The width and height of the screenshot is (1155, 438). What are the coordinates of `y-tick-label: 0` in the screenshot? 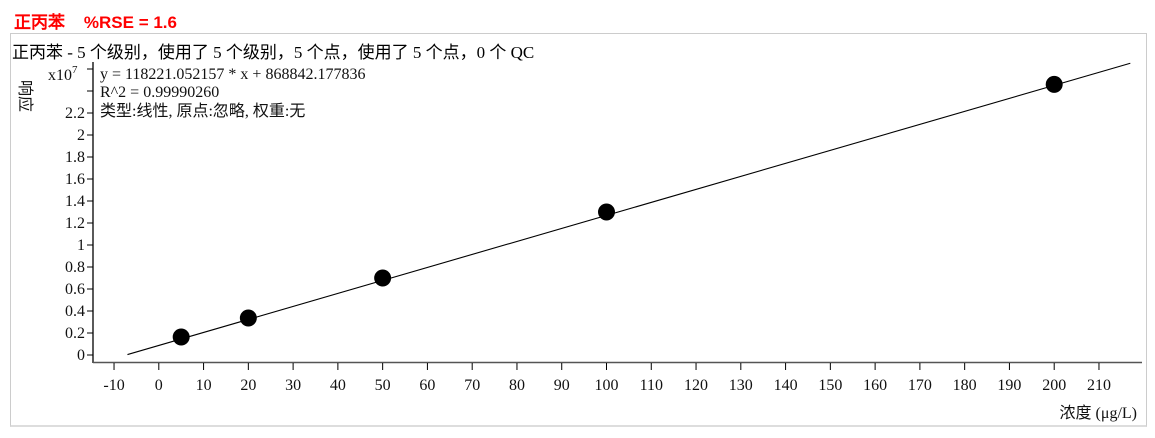 It's located at (81, 355).